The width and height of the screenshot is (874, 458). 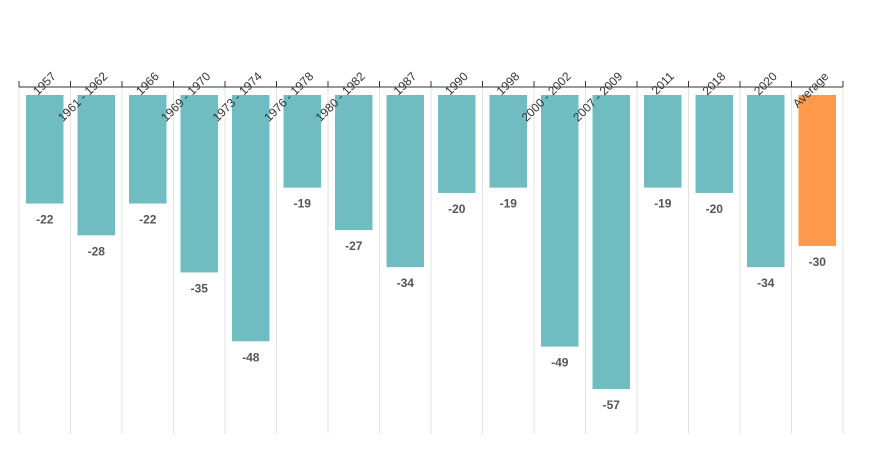 I want to click on value-label-13: -19, so click(x=663, y=204).